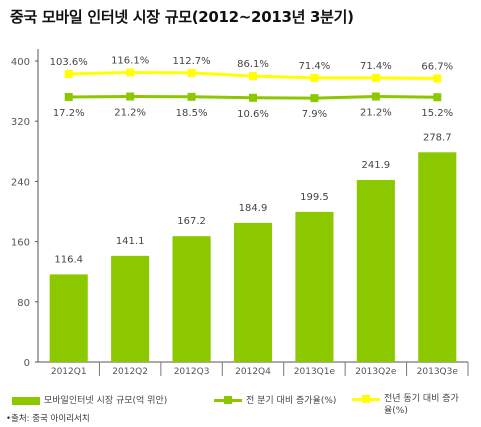 The image size is (481, 427). Describe the element at coordinates (20, 122) in the screenshot. I see `y-tick-label: 320` at that location.